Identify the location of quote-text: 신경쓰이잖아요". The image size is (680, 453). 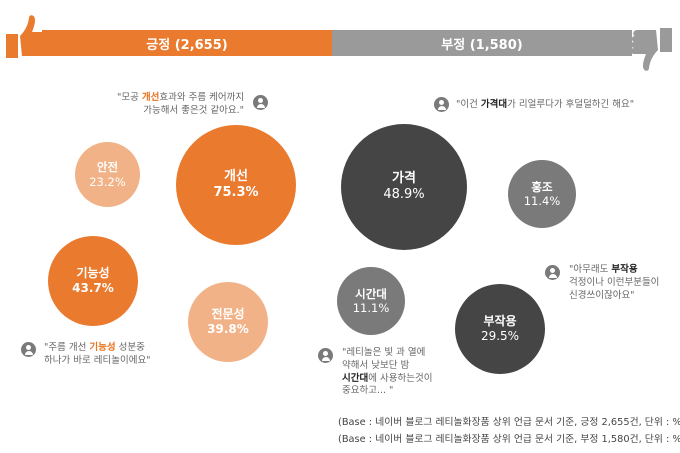
(602, 295).